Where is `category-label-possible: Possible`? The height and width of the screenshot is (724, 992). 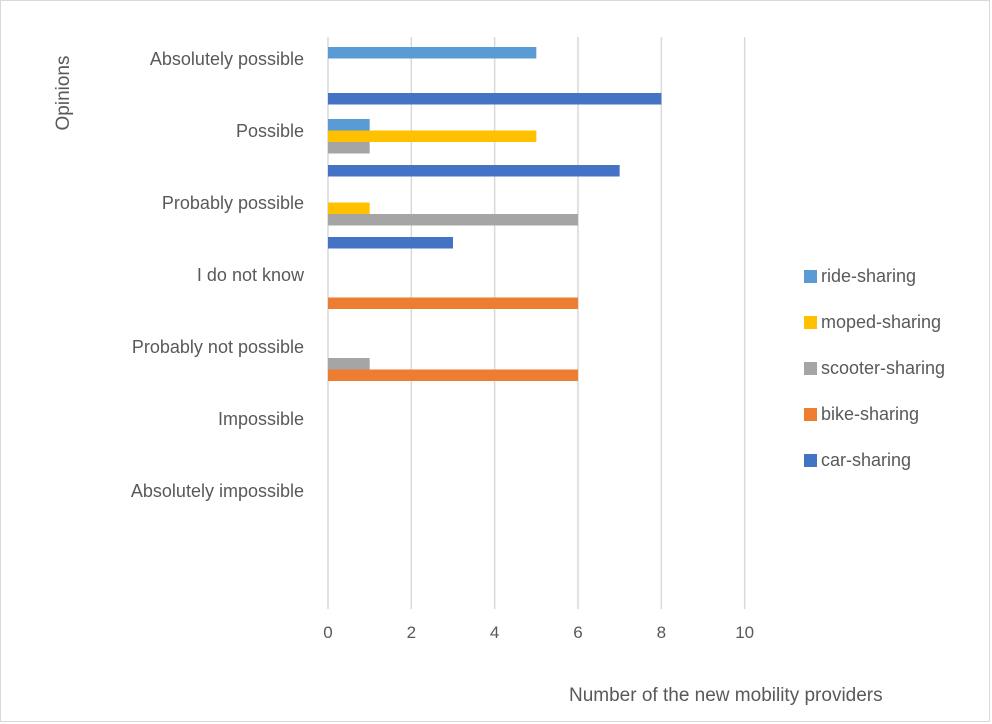 category-label-possible: Possible is located at coordinates (270, 131).